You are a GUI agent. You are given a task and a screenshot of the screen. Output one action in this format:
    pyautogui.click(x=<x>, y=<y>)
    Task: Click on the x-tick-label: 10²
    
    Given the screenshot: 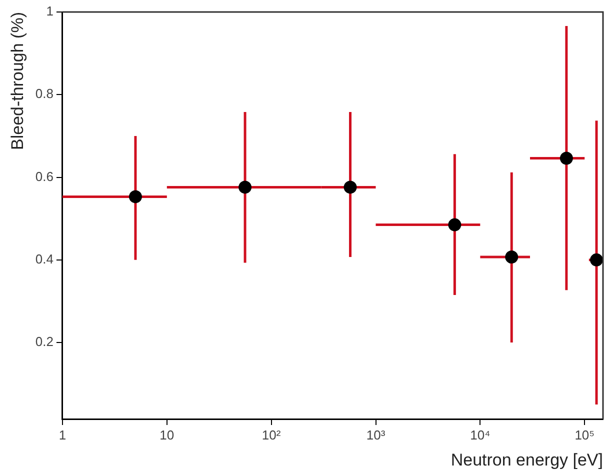 What is the action you would take?
    pyautogui.click(x=272, y=434)
    